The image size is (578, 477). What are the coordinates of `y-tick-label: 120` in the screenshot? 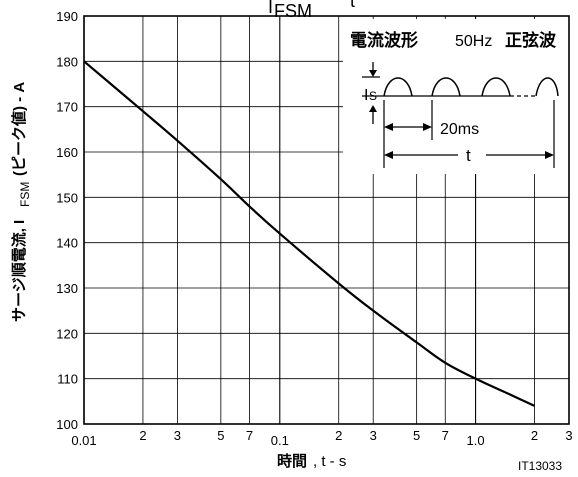 It's located at (67, 333).